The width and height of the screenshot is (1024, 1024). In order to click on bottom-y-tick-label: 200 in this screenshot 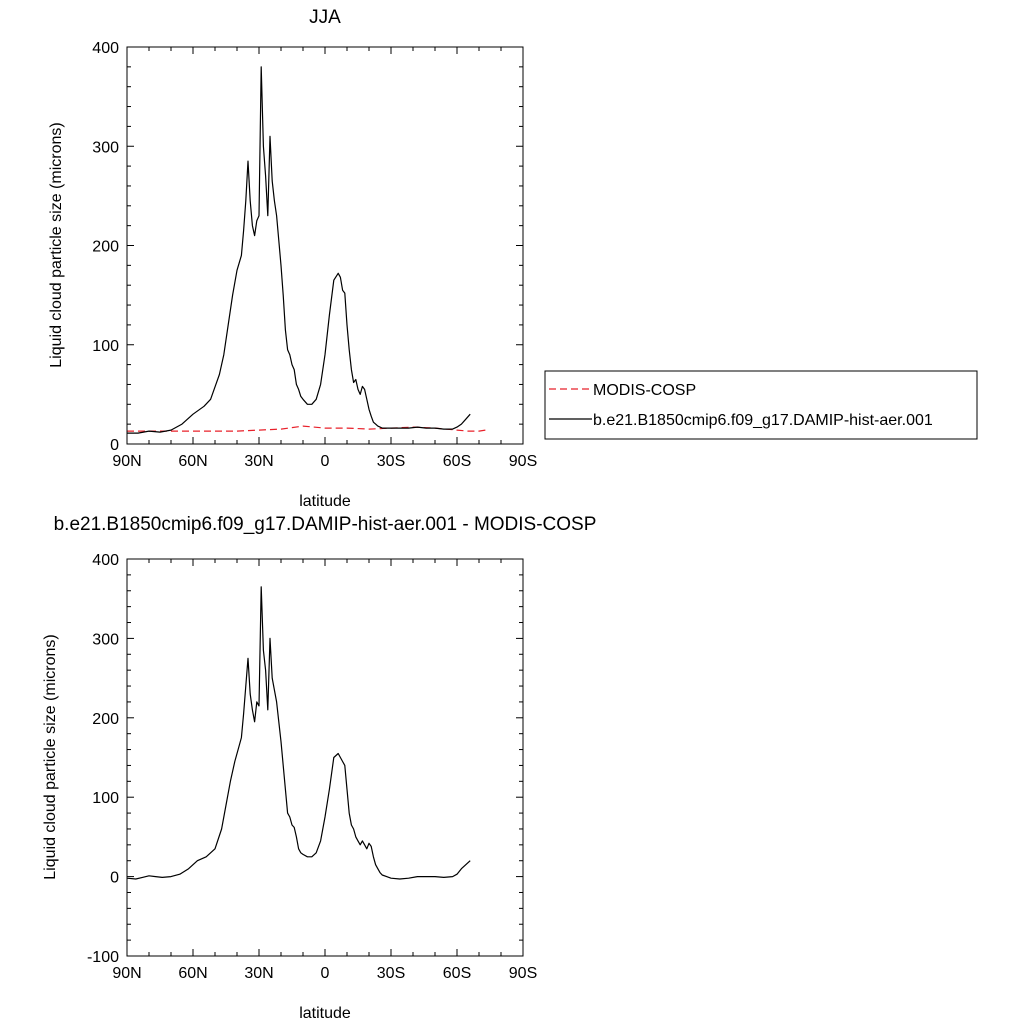, I will do `click(105, 719)`.